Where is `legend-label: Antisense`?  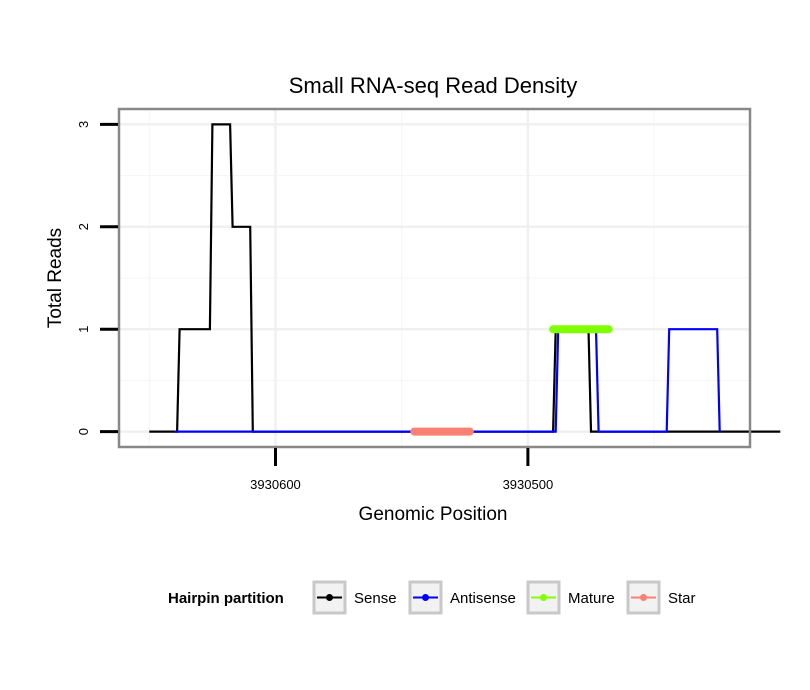
legend-label: Antisense is located at coordinates (483, 598).